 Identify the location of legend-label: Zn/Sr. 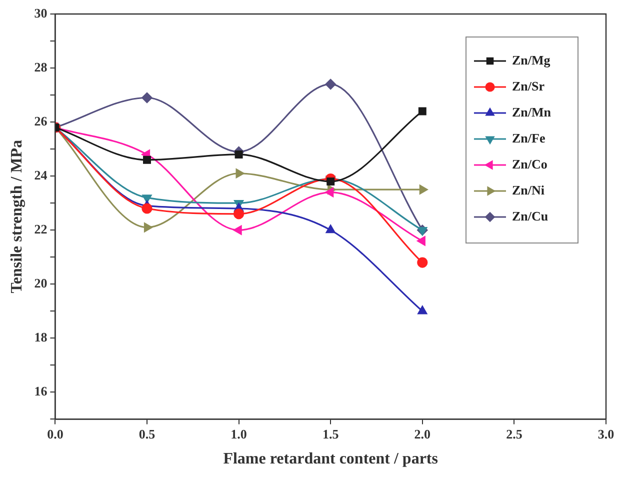
(528, 86).